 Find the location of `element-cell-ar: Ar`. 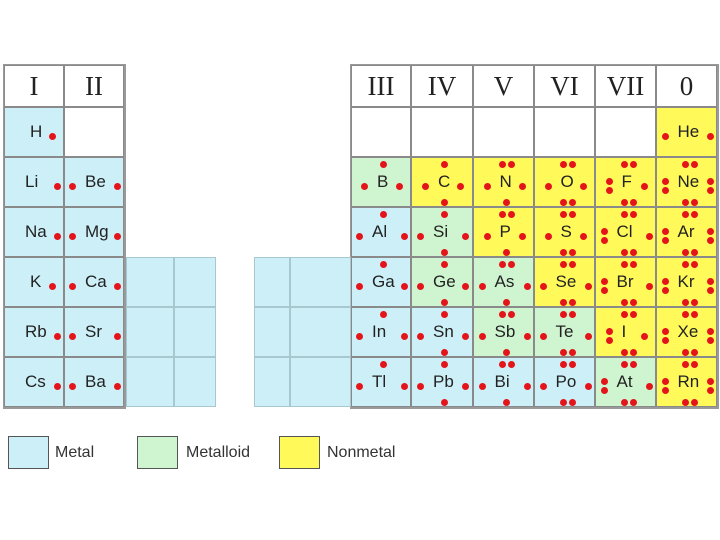

element-cell-ar: Ar is located at coordinates (686, 232).